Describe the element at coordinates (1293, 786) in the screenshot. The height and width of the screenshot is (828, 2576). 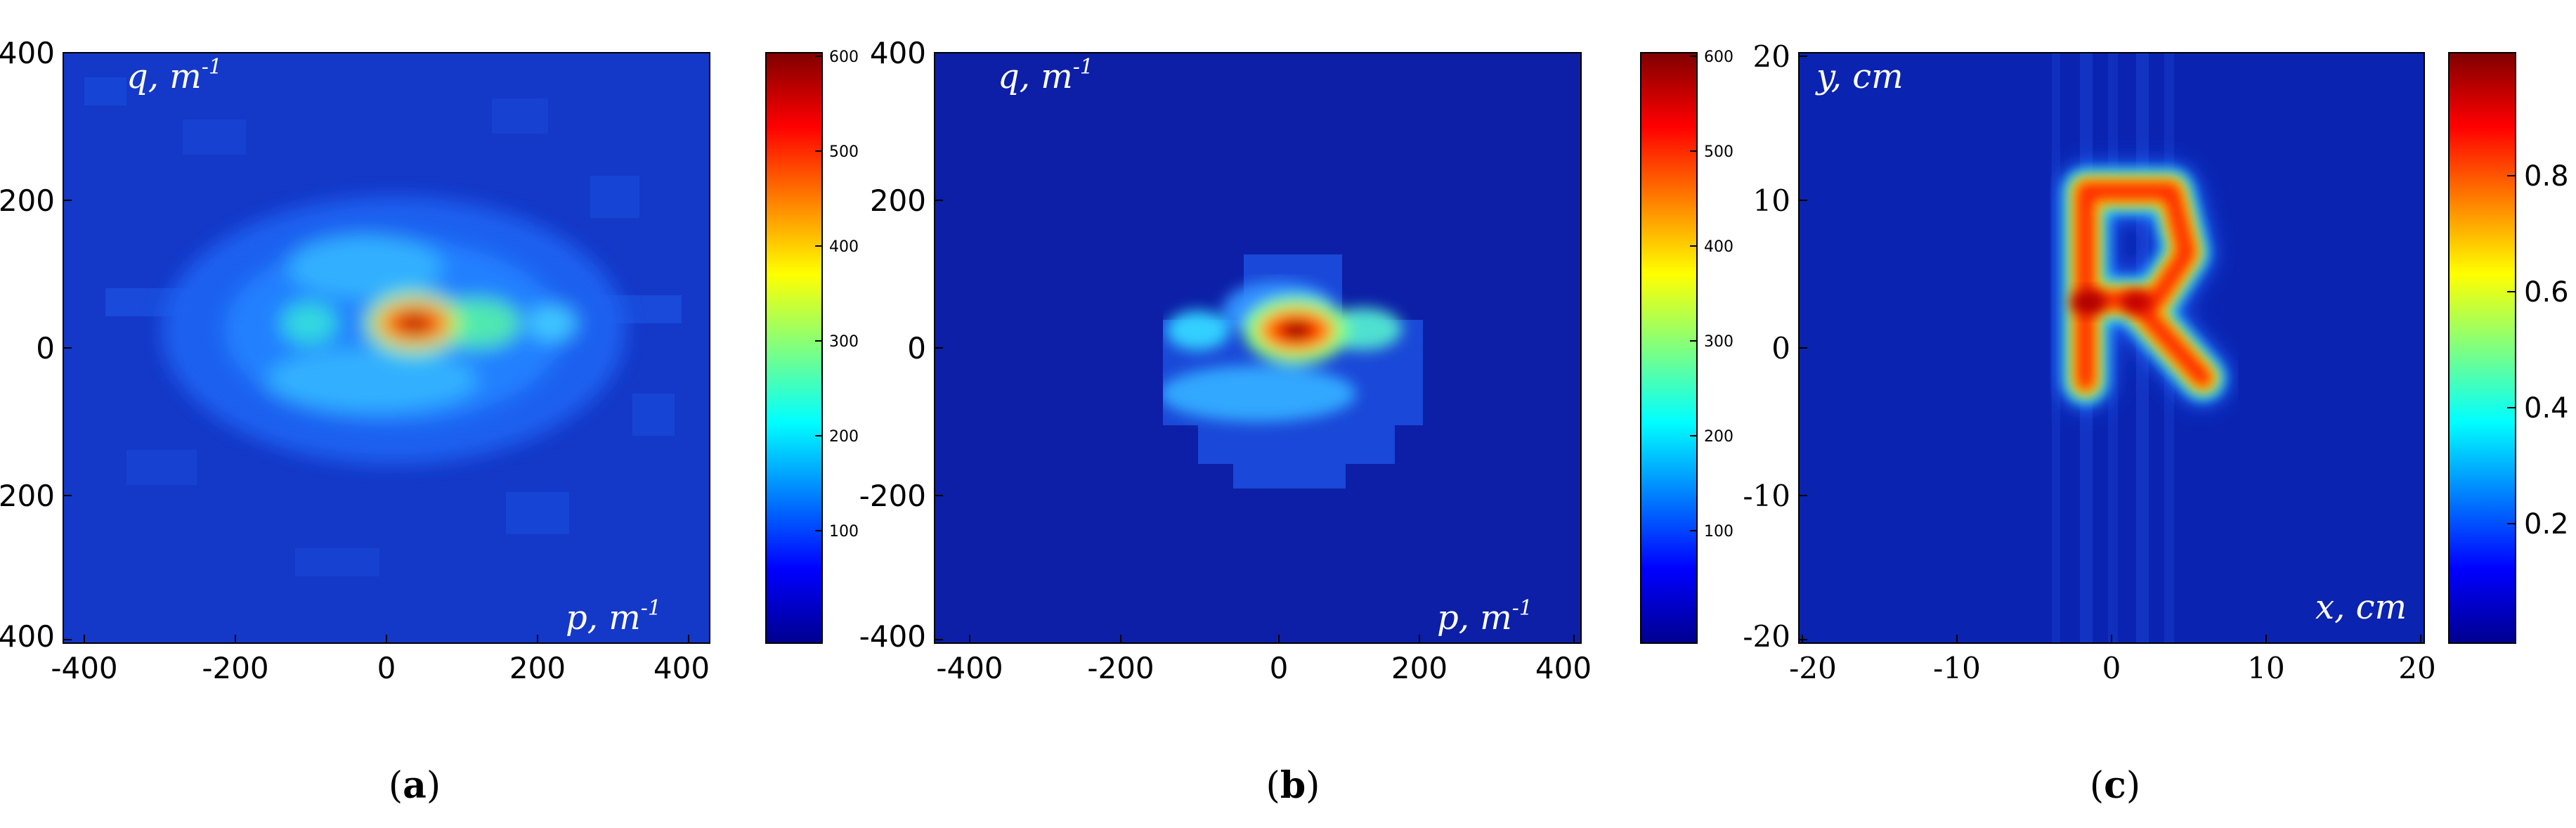
I see `panel-b-caption: (b)` at that location.